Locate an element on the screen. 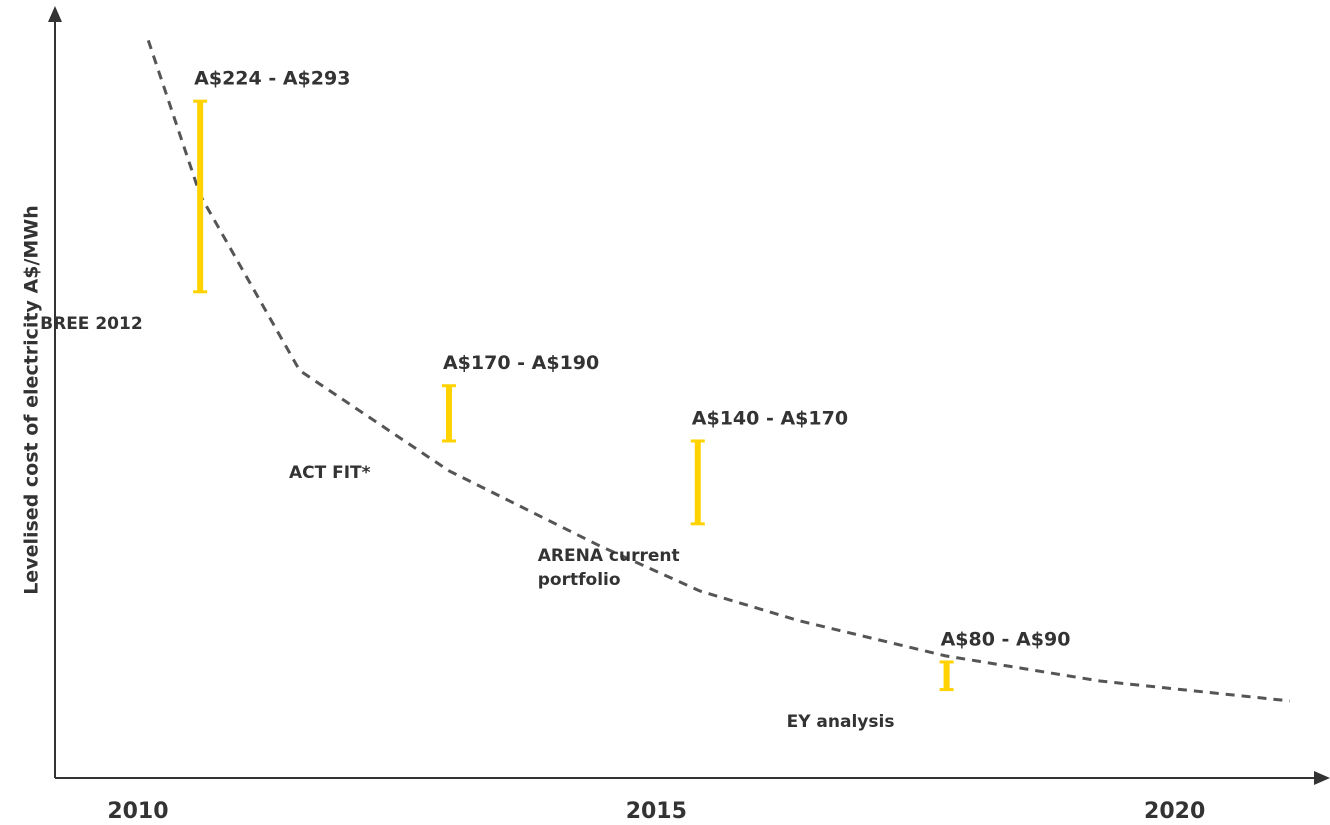 This screenshot has height=825, width=1330. x-tick-label: 2010 is located at coordinates (137, 811).